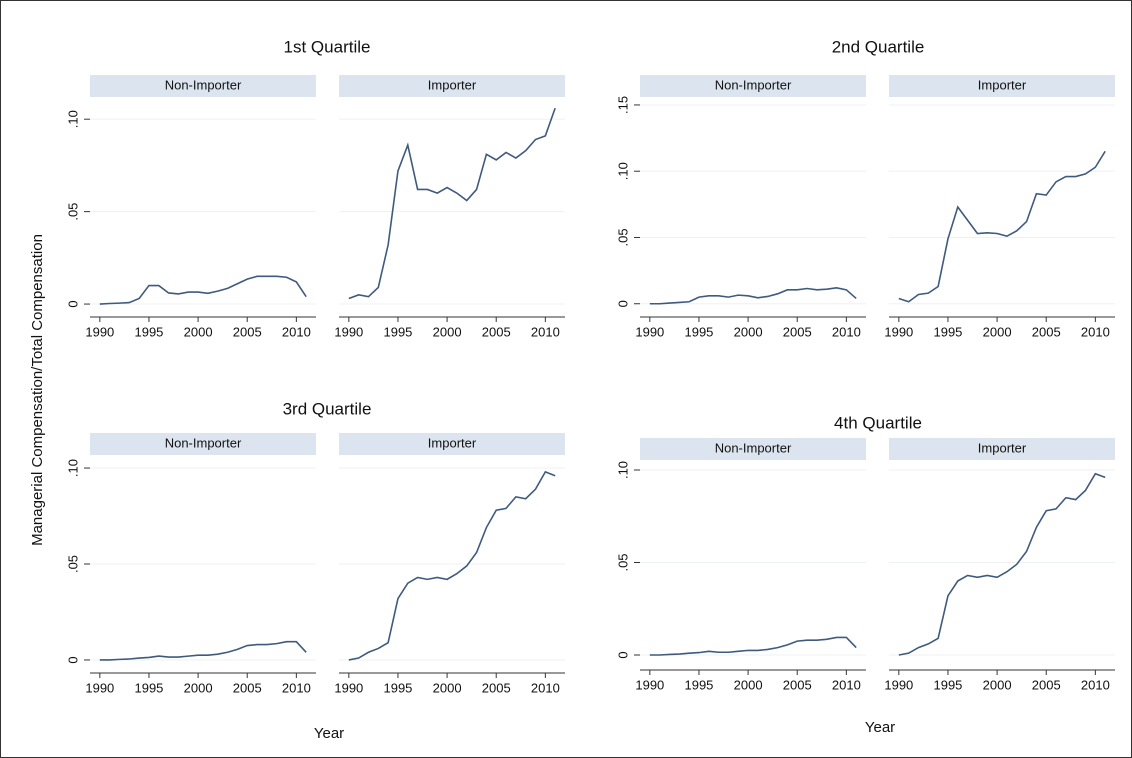 Image resolution: width=1132 pixels, height=758 pixels. I want to click on chart-title: 4th Quartile, so click(878, 422).